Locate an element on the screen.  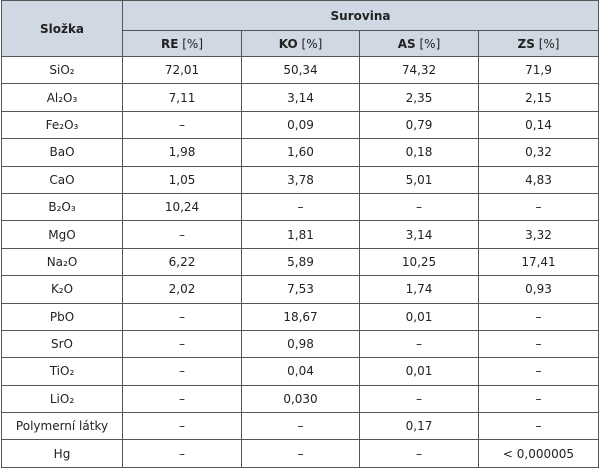
value-cell: 2,02 is located at coordinates (182, 289).